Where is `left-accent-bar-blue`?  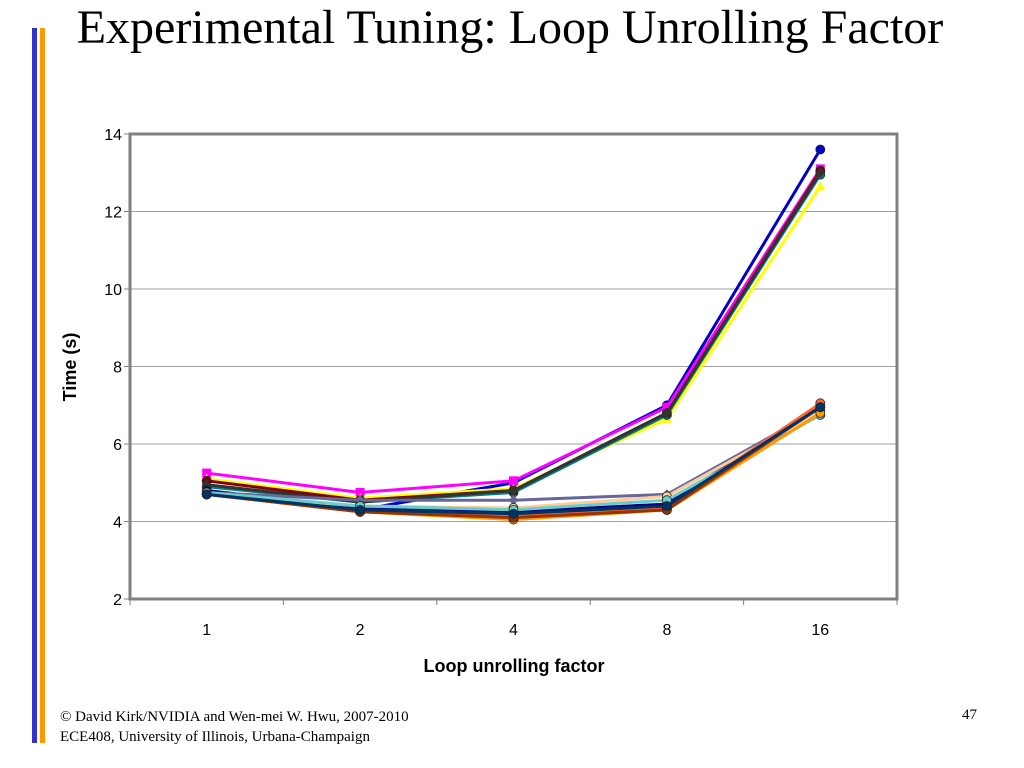 left-accent-bar-blue is located at coordinates (34, 385).